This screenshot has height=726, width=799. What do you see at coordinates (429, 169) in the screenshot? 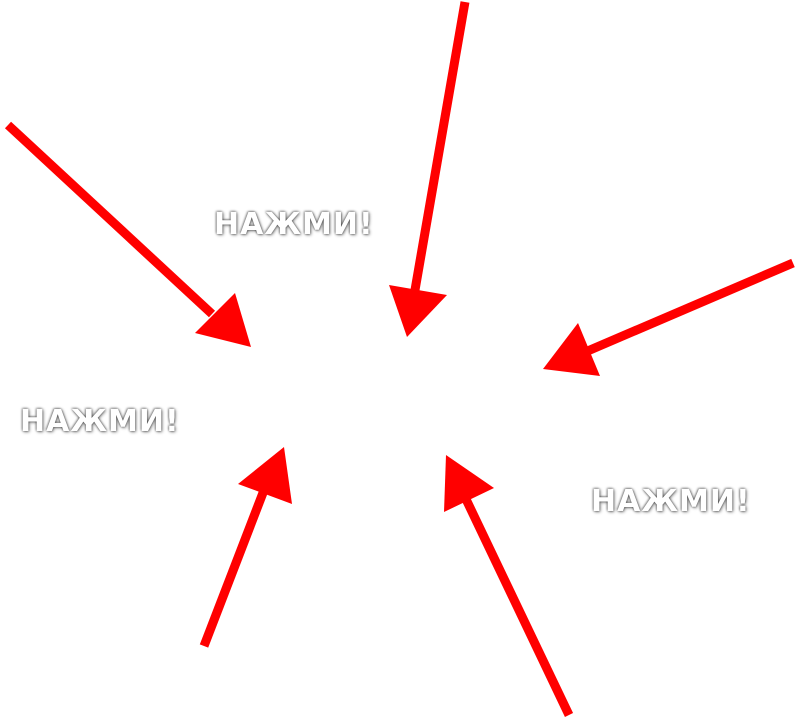
I see `arrow-from-top-icon` at bounding box center [429, 169].